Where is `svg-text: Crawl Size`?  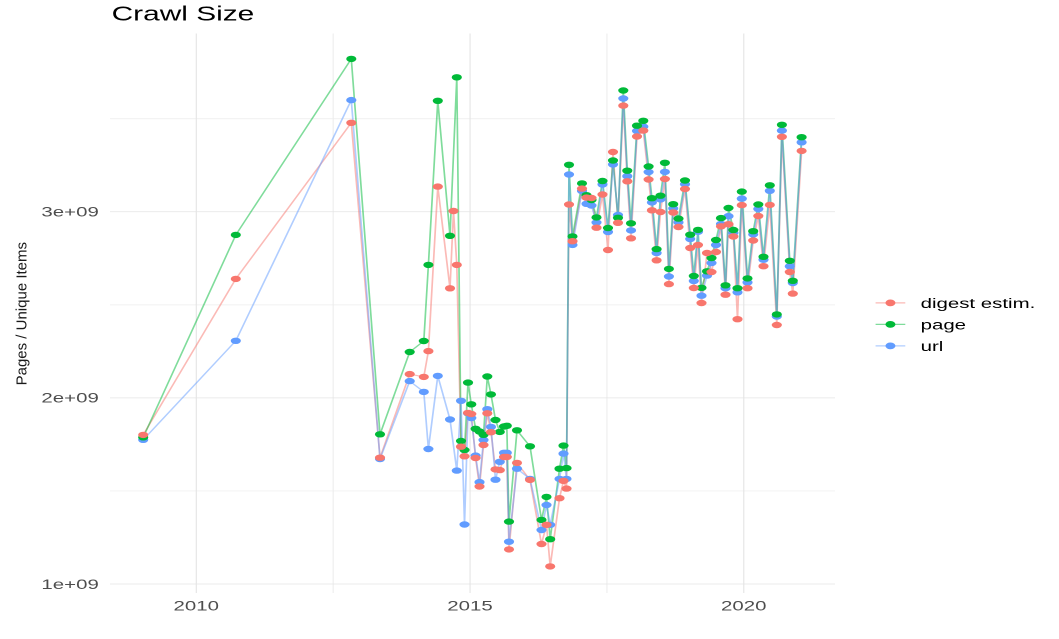 svg-text: Crawl Size is located at coordinates (183, 14).